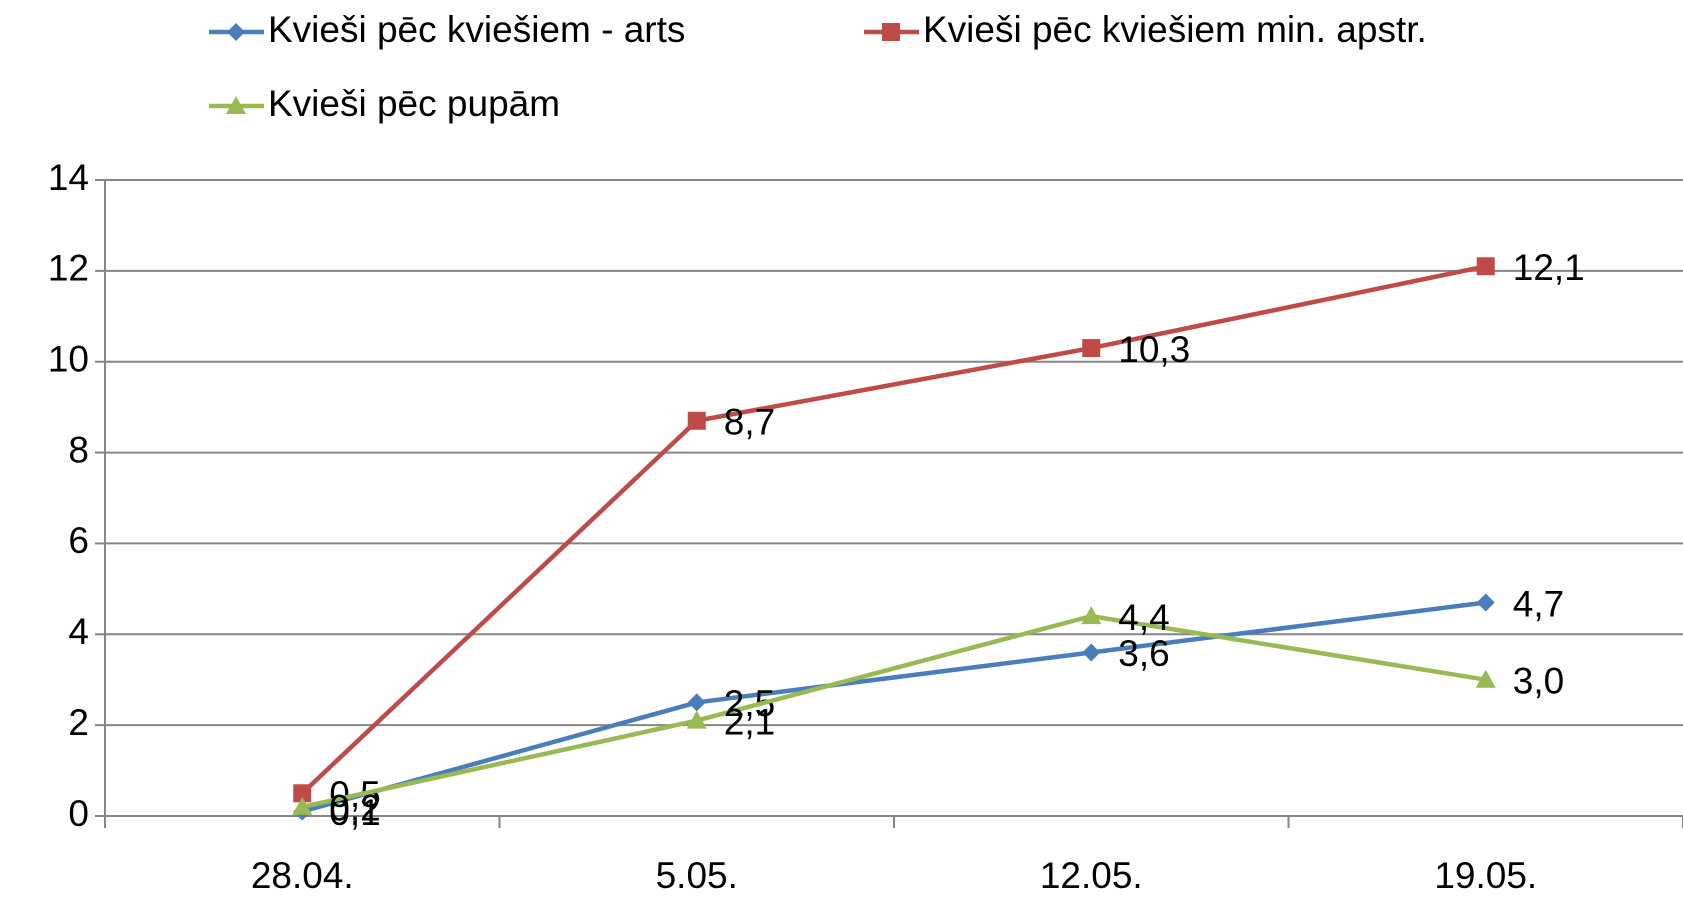 The height and width of the screenshot is (903, 1683). What do you see at coordinates (68, 358) in the screenshot?
I see `y-tick-label: 10` at bounding box center [68, 358].